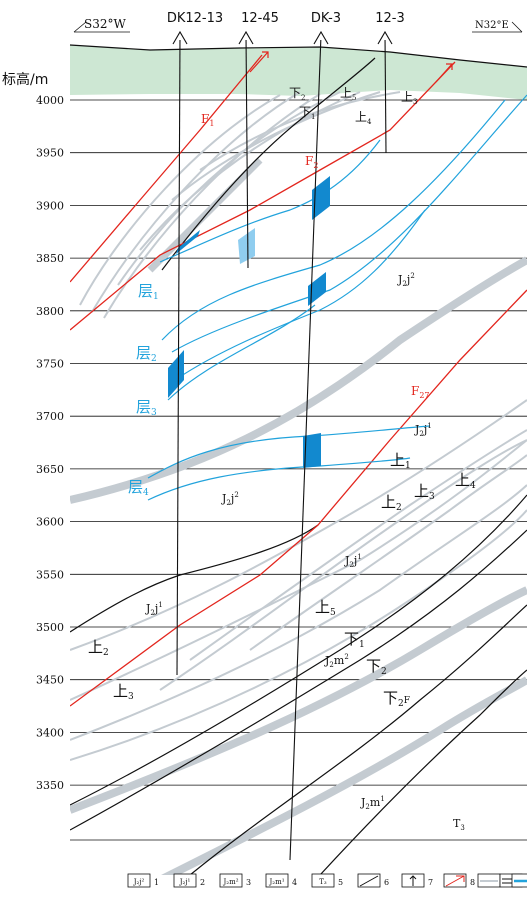 The image size is (527, 899). Describe the element at coordinates (146, 408) in the screenshot. I see `seam-label-layer3: 层3` at that location.